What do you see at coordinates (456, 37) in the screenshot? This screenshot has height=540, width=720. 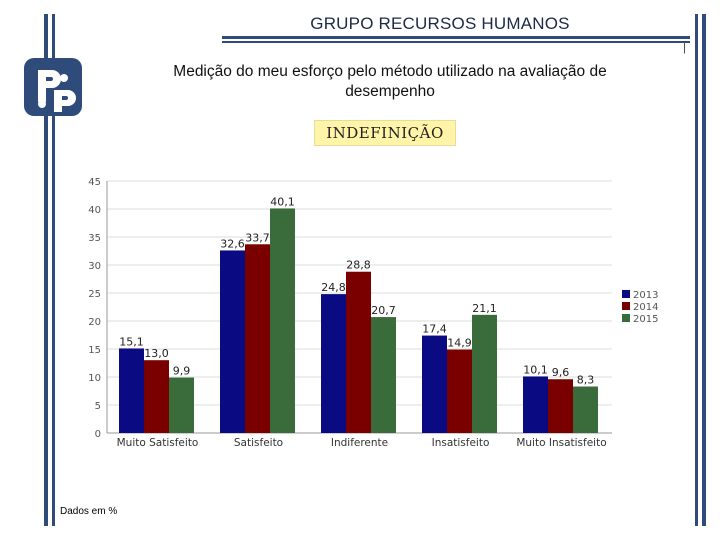 I see `header-rule-top` at bounding box center [456, 37].